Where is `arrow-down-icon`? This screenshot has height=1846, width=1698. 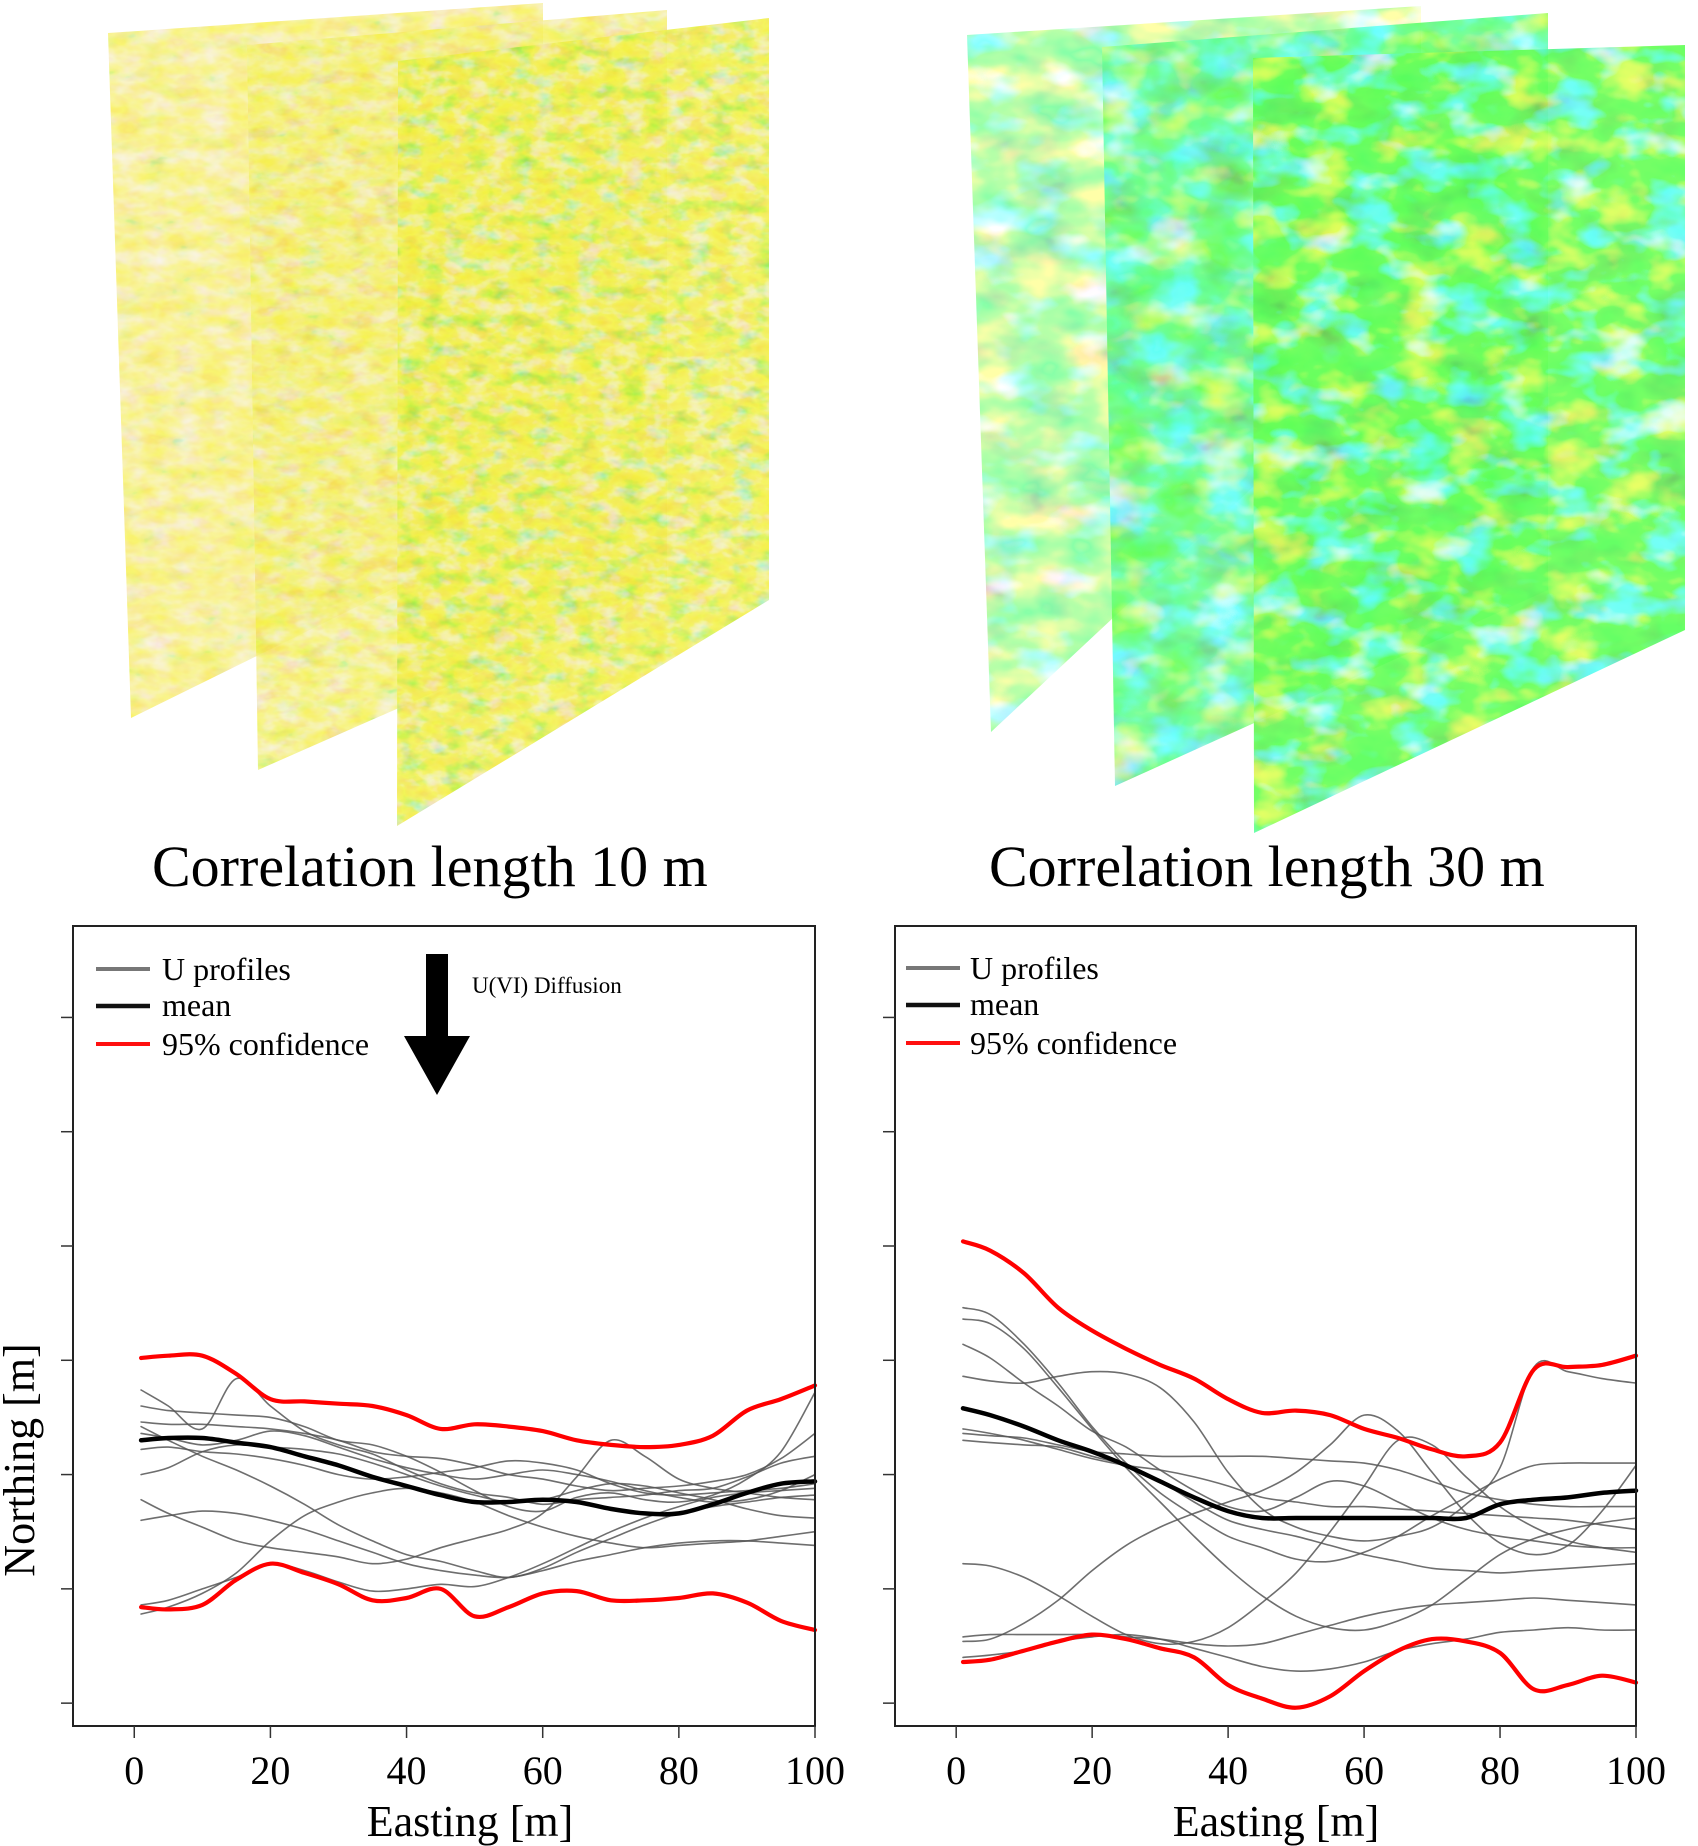 arrow-down-icon is located at coordinates (437, 1024).